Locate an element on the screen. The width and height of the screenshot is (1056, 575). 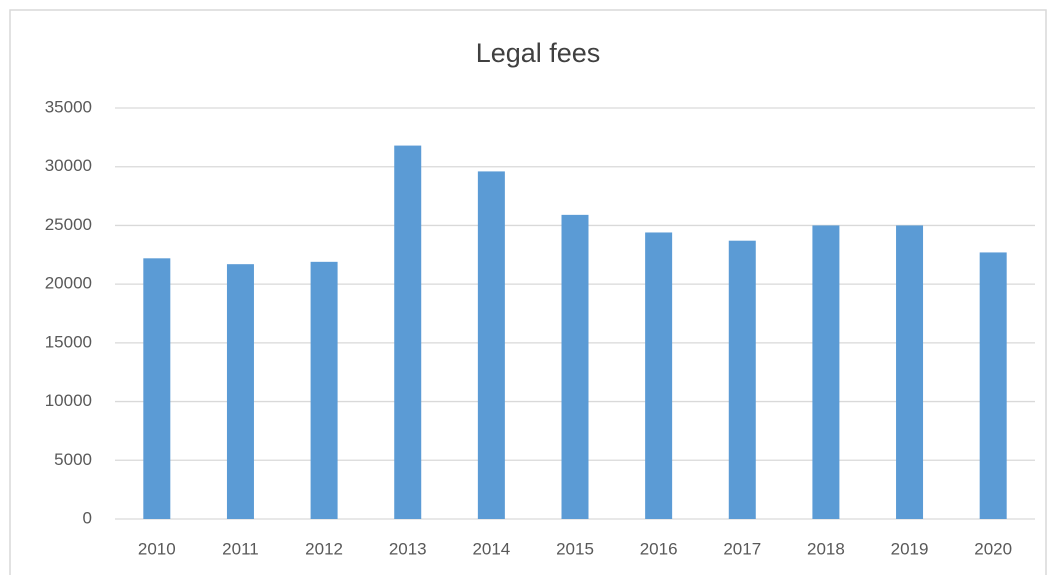
y-tick-label: 35000 is located at coordinates (68, 106).